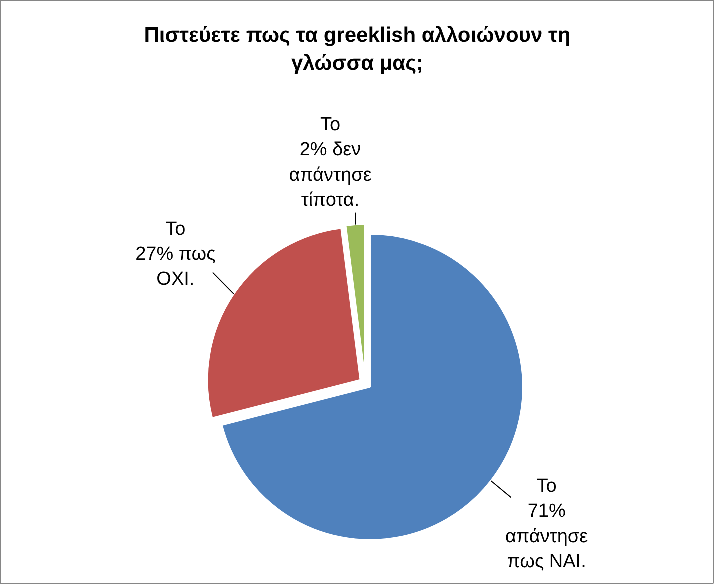  I want to click on data-label: Το 27% πως ΟΧΙ., so click(176, 254).